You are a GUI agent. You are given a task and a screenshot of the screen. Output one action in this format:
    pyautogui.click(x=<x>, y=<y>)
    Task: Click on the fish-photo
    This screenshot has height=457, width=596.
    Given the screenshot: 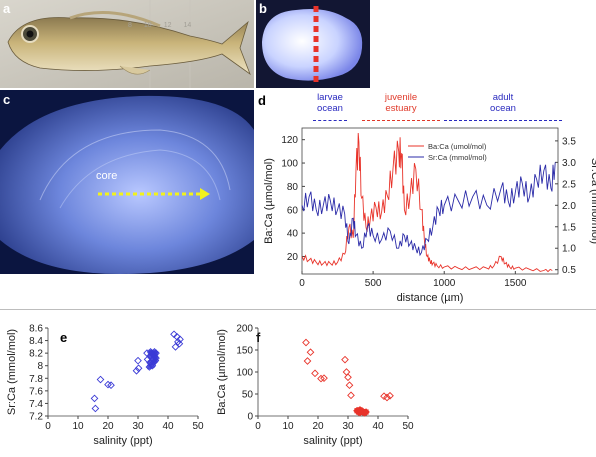 What is the action you would take?
    pyautogui.click(x=127, y=44)
    